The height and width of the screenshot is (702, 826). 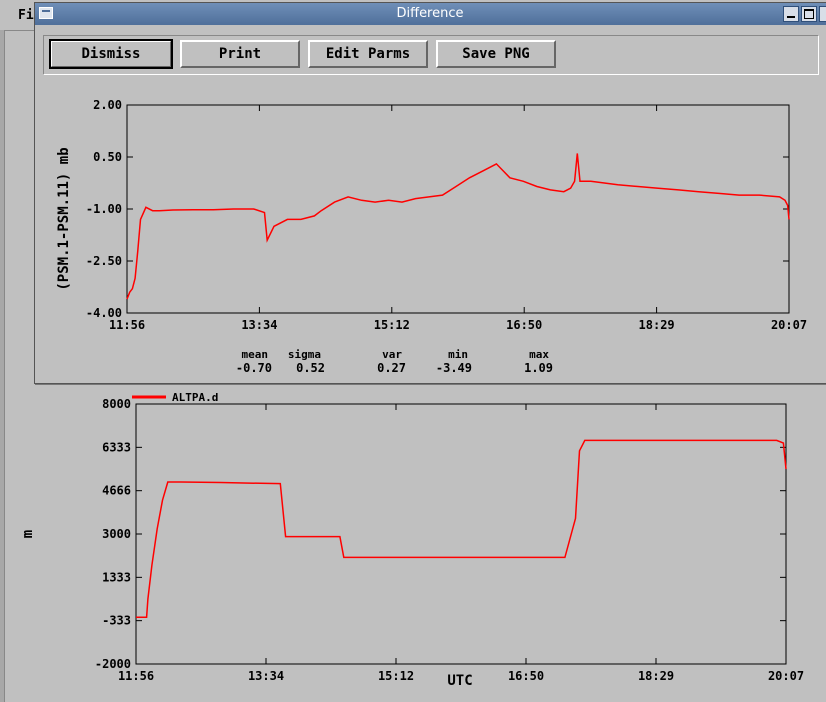 I want to click on y-tick-label: -1.00, so click(x=104, y=209).